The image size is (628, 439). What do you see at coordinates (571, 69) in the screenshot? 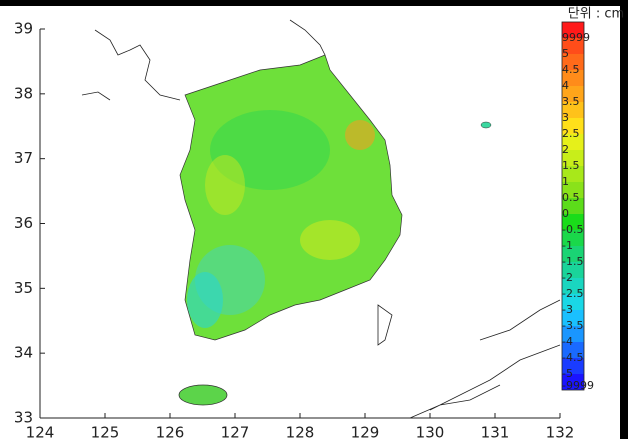
I see `colorbar-label: 4.5` at bounding box center [571, 69].